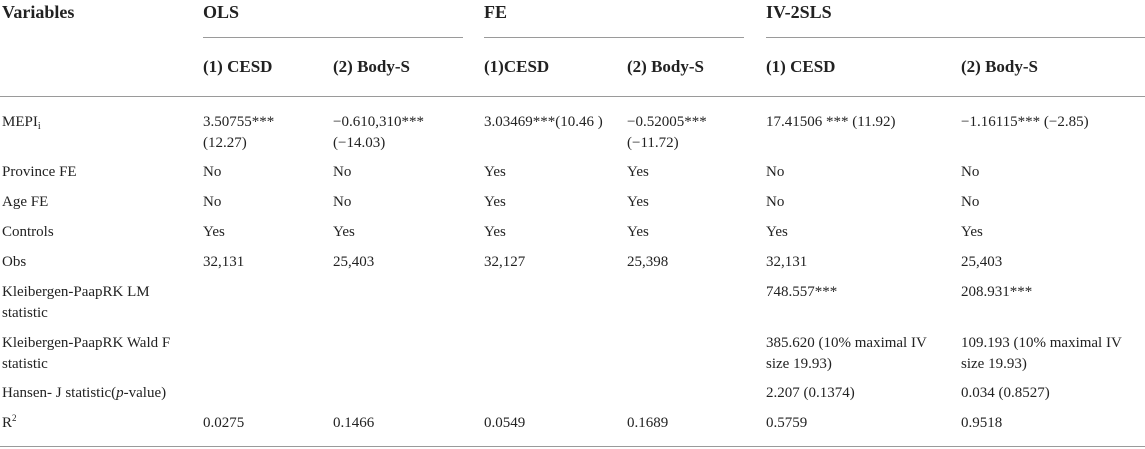 The width and height of the screenshot is (1145, 449). I want to click on table-cell: 0.1689, so click(648, 423).